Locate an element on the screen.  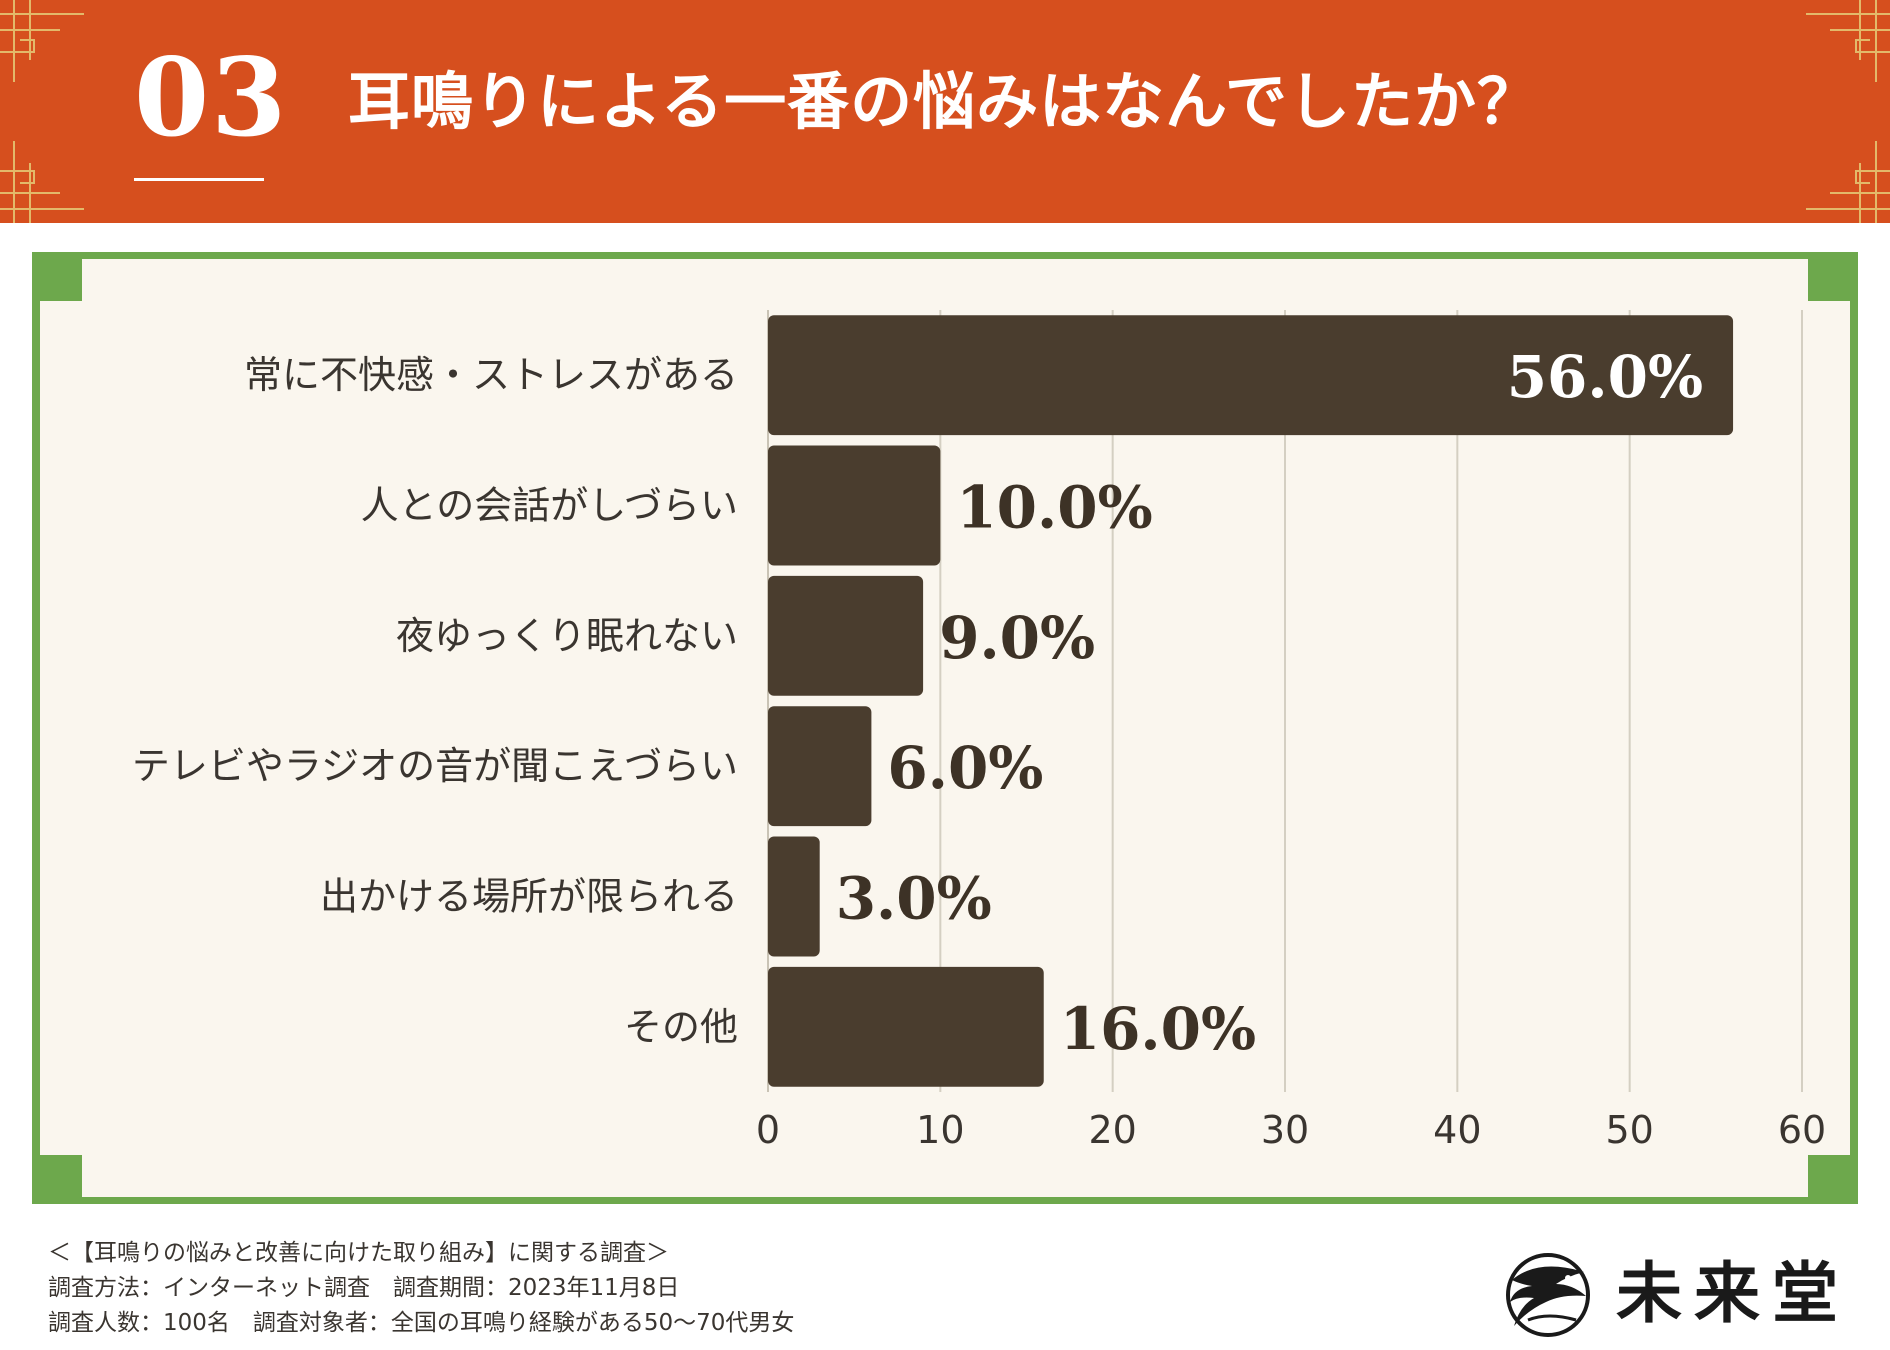
x-tick-label: 50 is located at coordinates (1629, 1130).